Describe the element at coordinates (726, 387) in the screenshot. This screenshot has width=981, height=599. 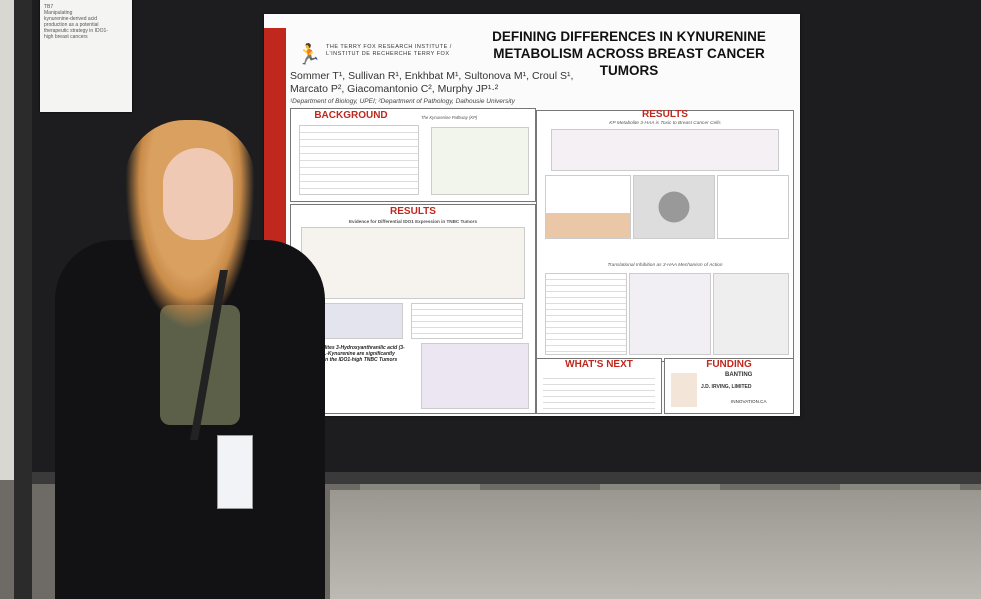
I see `funder-jd-irving: J.D. IRVING, LIMITED` at that location.